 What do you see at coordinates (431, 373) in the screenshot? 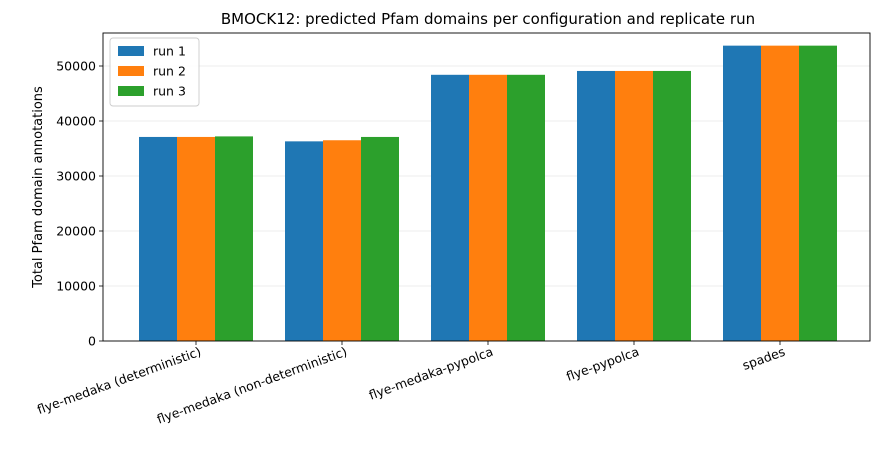
I see `x-tick-label: flye-medaka-pypolca` at bounding box center [431, 373].